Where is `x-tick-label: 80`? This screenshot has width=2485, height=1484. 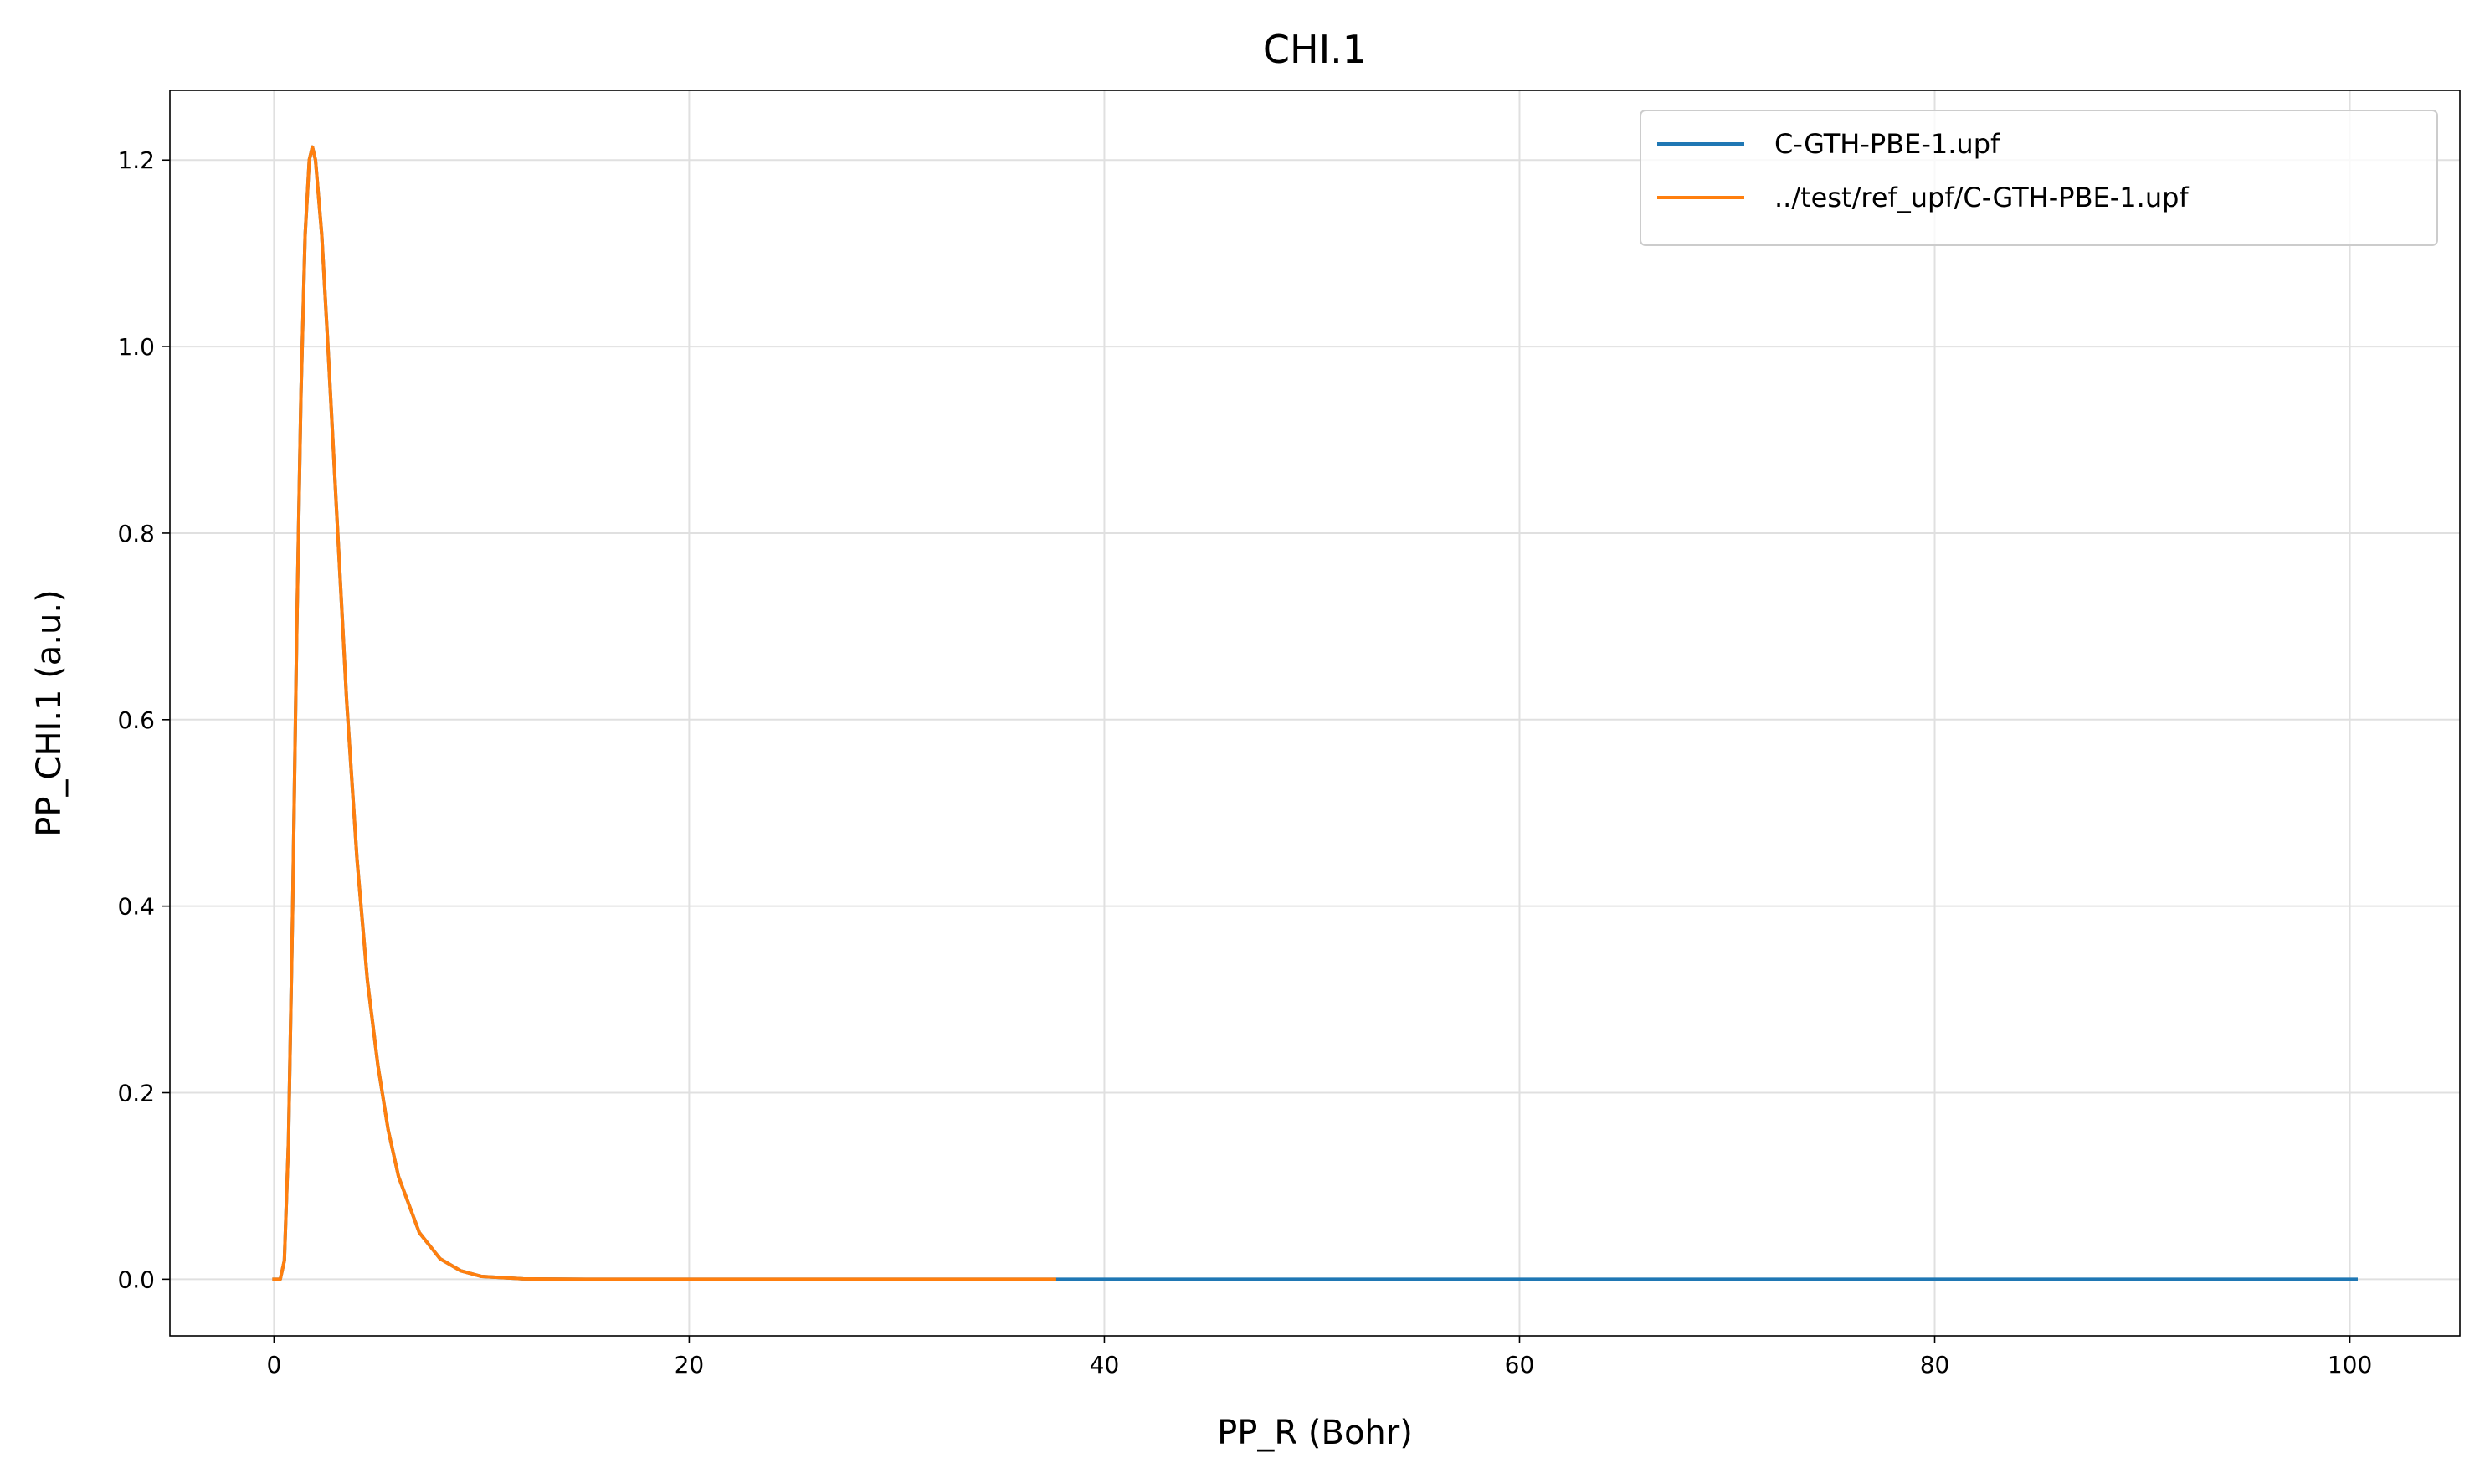 x-tick-label: 80 is located at coordinates (1935, 1365).